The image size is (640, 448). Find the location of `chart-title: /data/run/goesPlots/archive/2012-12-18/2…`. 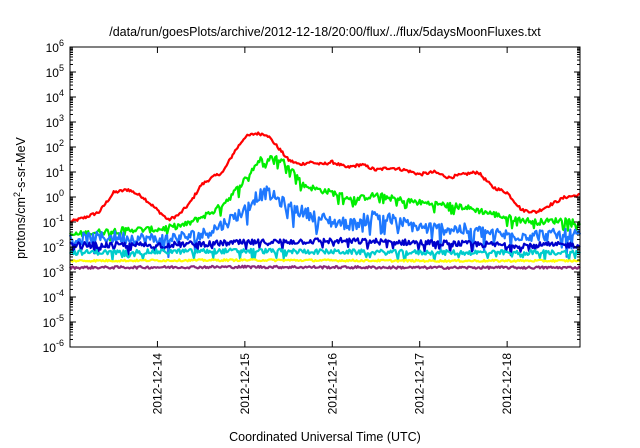

chart-title: /data/run/goesPlots/archive/2012-12-18/2… is located at coordinates (325, 32).